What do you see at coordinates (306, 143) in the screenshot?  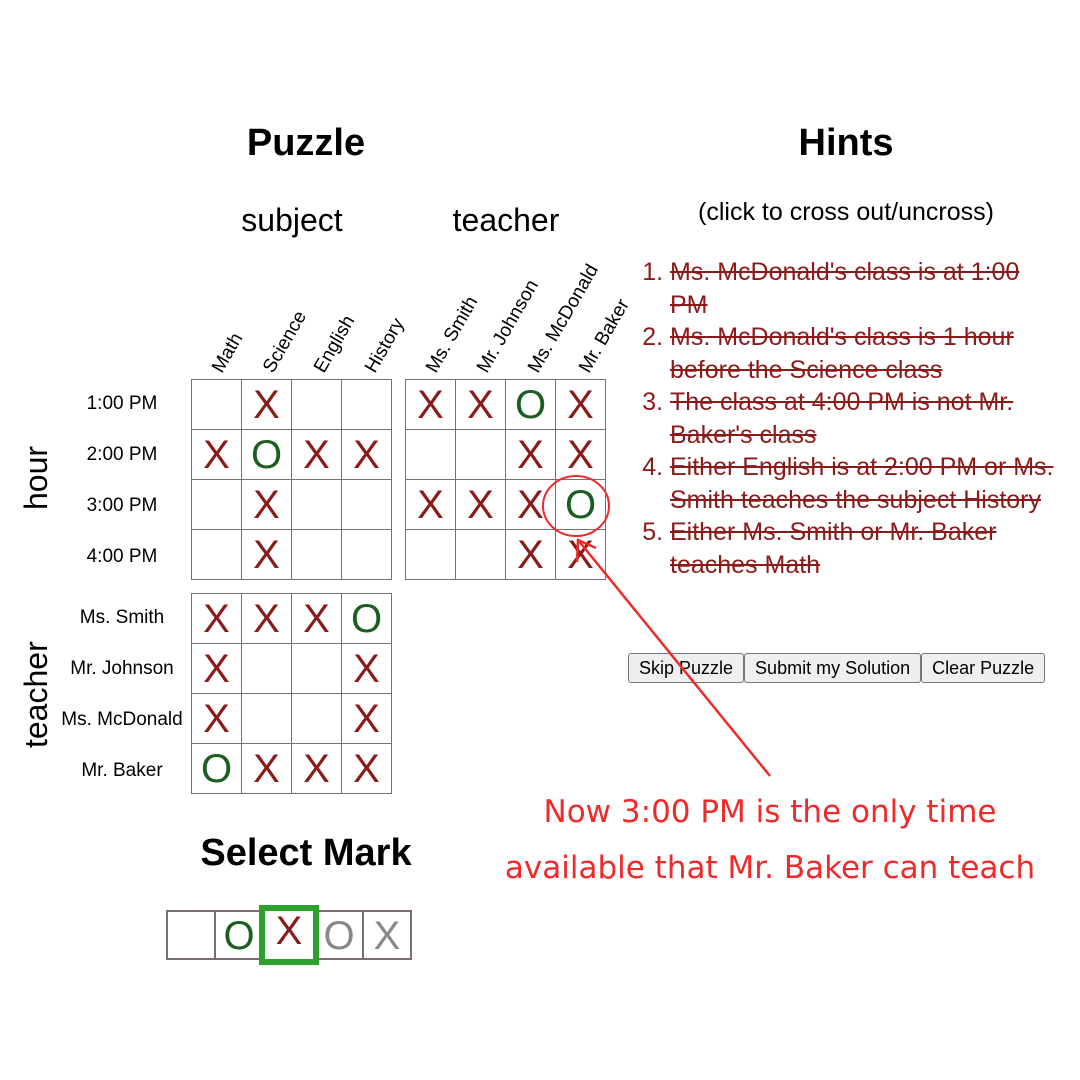 I see `puzzle-title: Puzzle` at bounding box center [306, 143].